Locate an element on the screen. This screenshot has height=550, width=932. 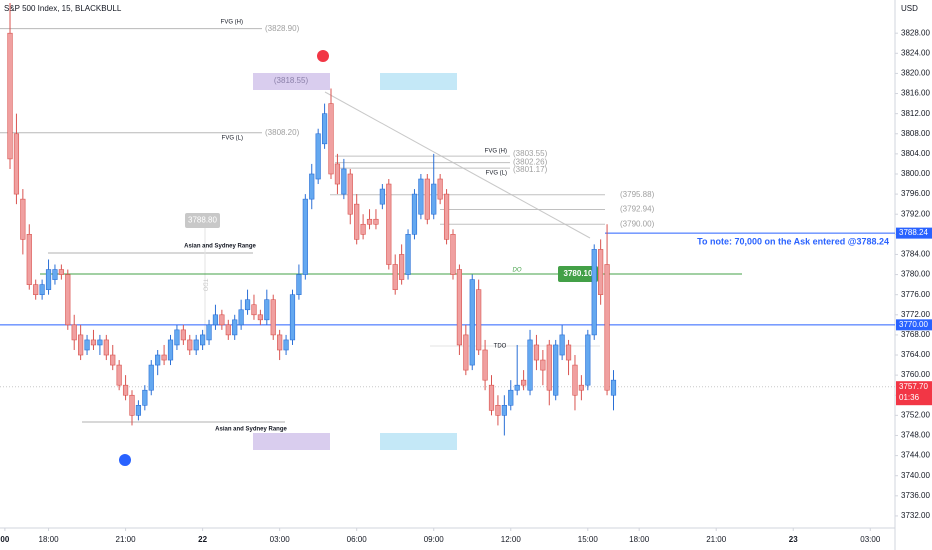
y-tick-label: 3804.00 is located at coordinates (915, 153).